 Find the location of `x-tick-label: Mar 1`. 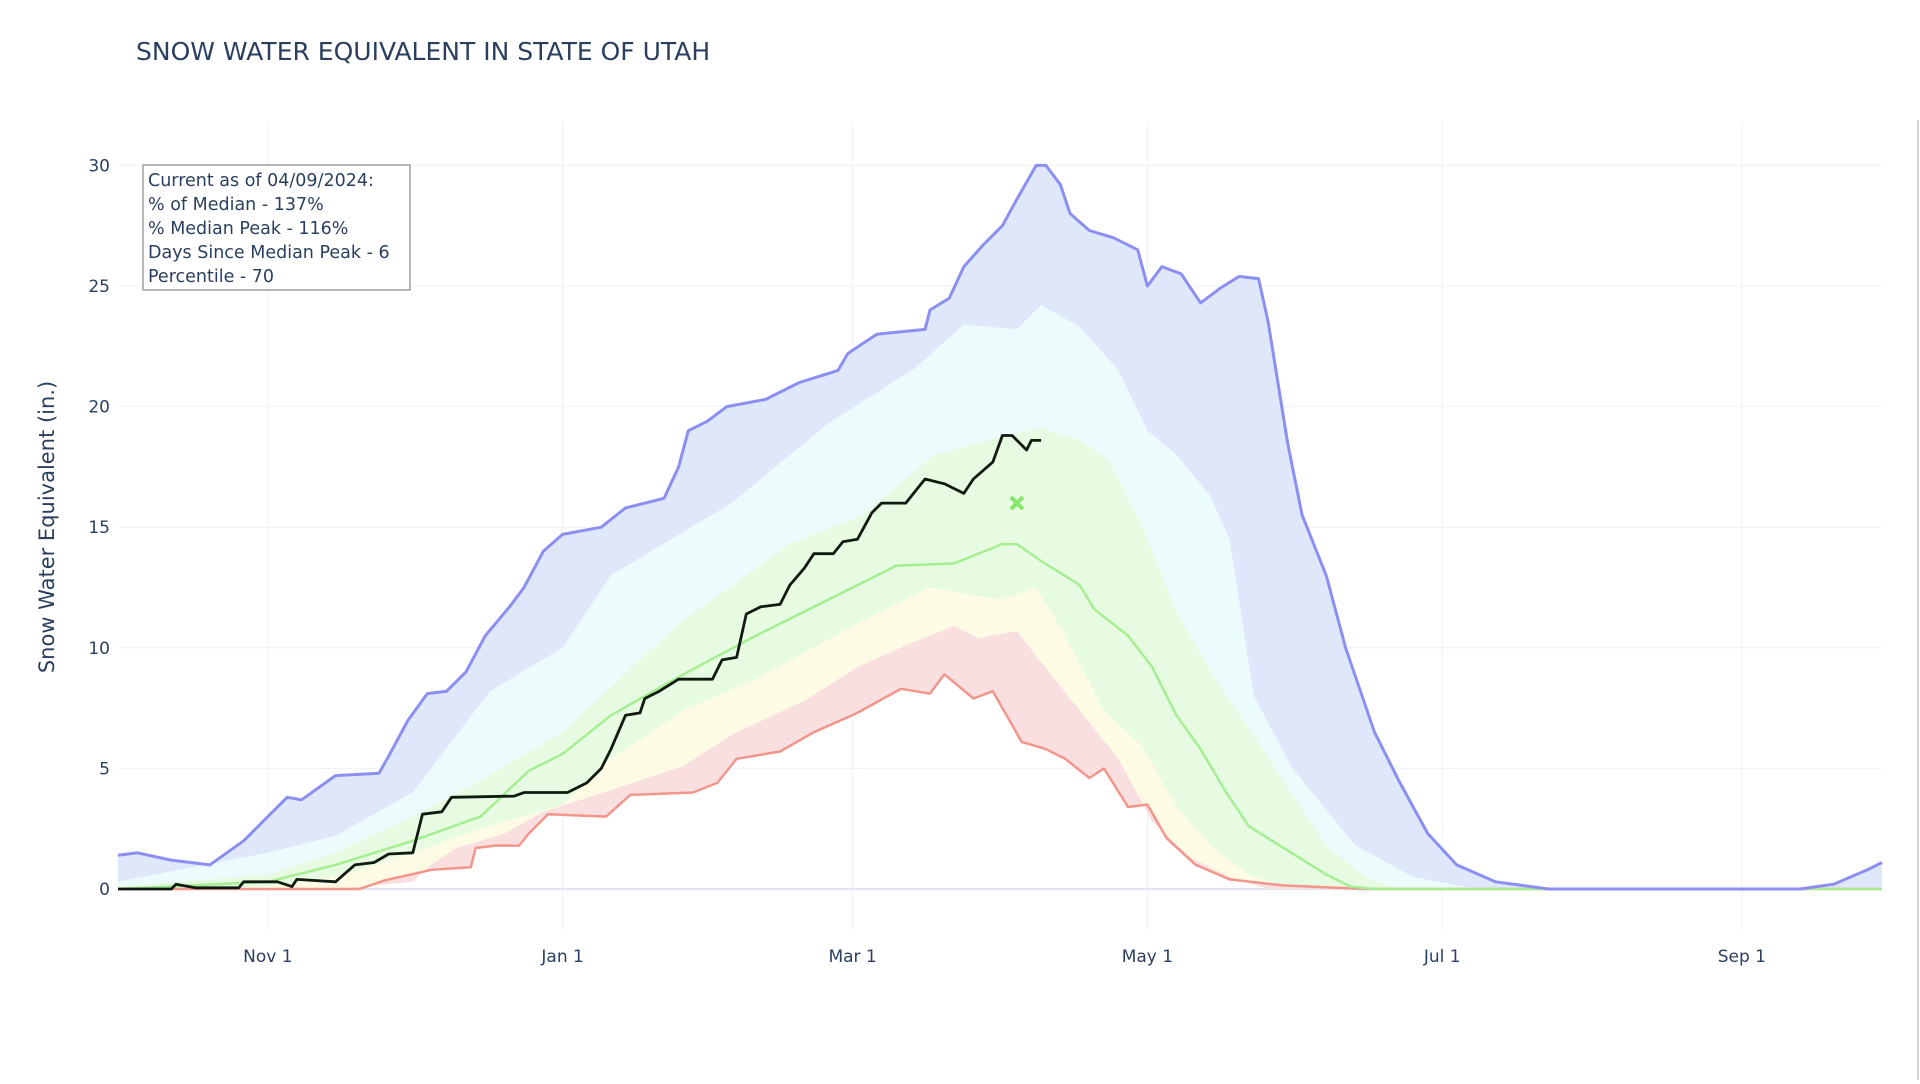

x-tick-label: Mar 1 is located at coordinates (852, 957).